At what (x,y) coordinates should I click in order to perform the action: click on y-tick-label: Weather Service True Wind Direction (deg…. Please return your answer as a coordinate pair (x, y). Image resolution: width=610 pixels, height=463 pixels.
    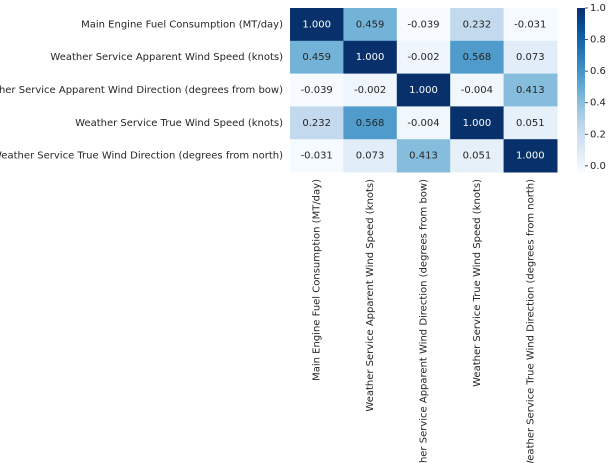
    Looking at the image, I should click on (141, 156).